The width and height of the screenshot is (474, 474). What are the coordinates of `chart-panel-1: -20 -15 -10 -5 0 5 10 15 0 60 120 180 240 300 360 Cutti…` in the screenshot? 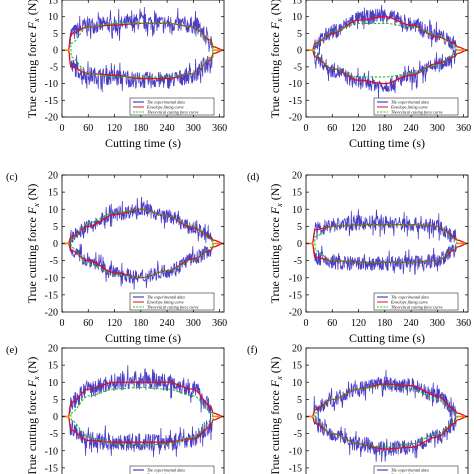 It's located at (126, 75).